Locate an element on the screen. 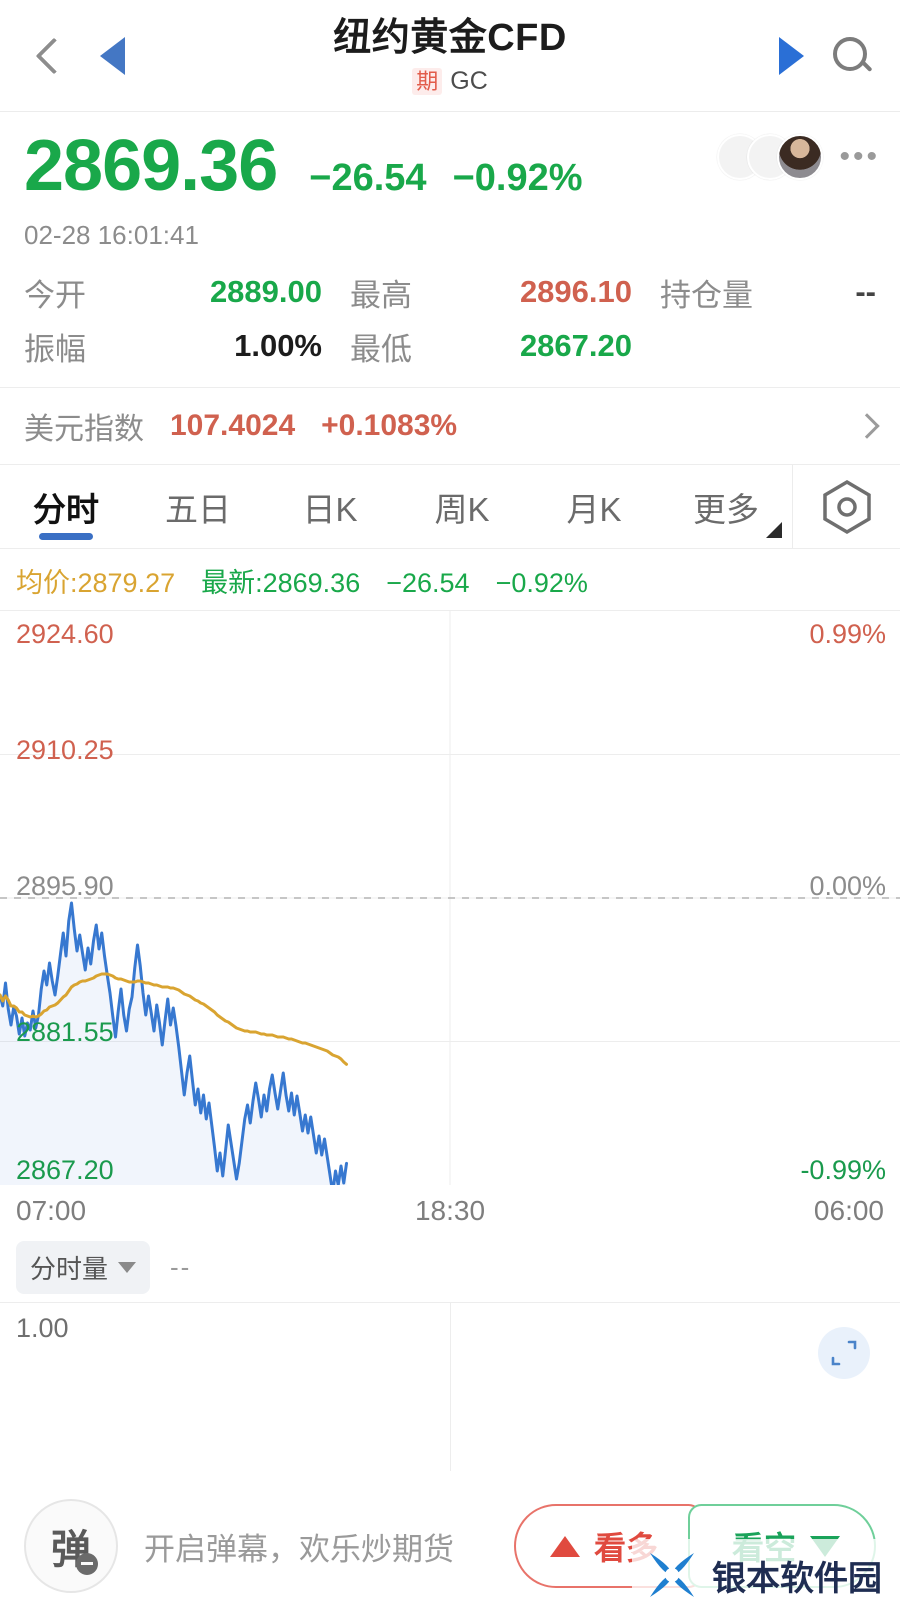  chevron-right-icon is located at coordinates (867, 426).